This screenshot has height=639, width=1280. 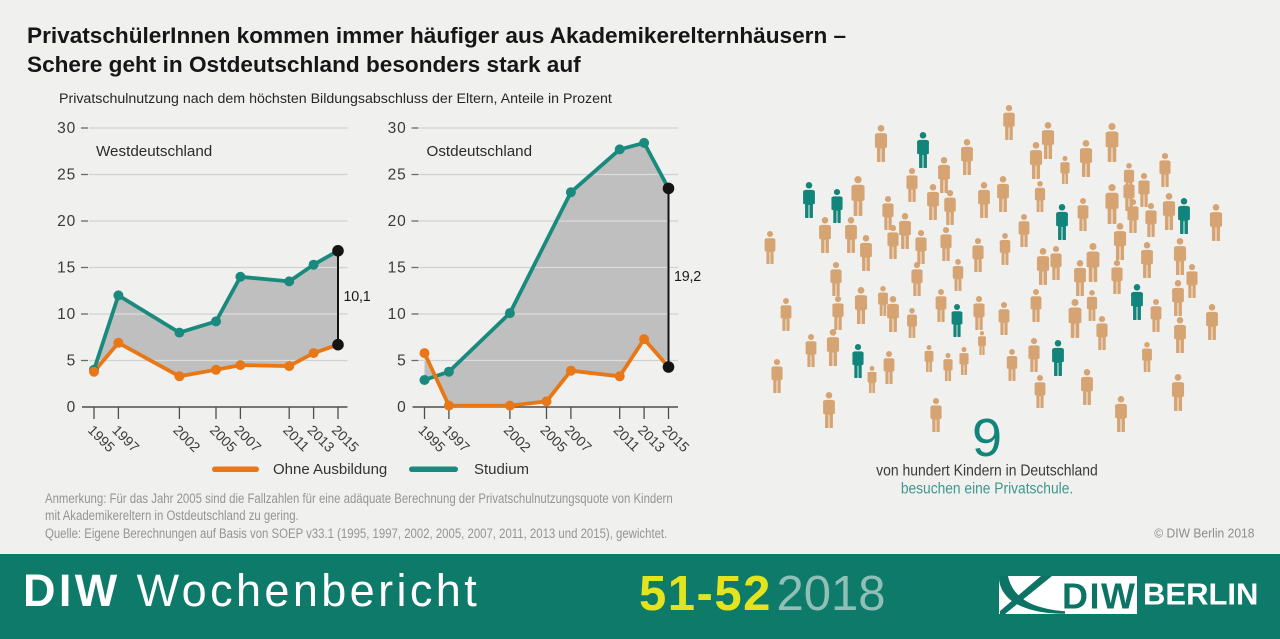 What do you see at coordinates (154, 151) in the screenshot?
I see `svg-text: Westdeutschland` at bounding box center [154, 151].